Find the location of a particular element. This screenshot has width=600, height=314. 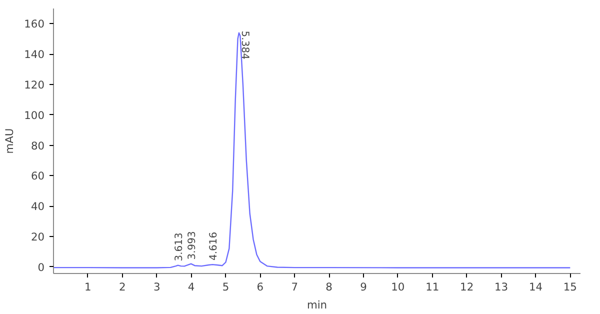

y-tick-label: 160 is located at coordinates (34, 24).